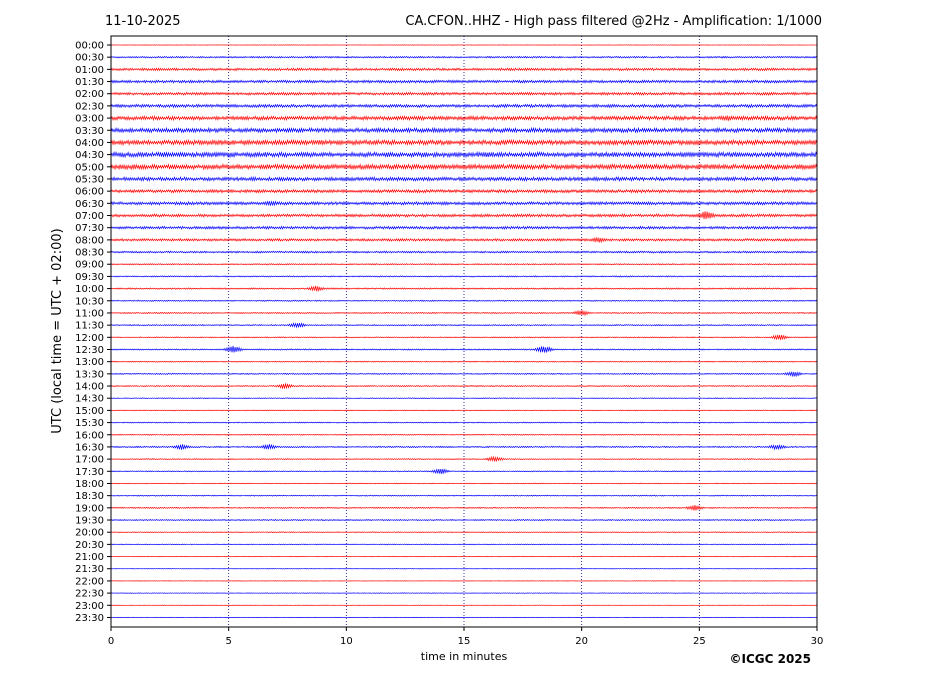  Describe the element at coordinates (89, 618) in the screenshot. I see `y-tick-label: 23:30` at that location.